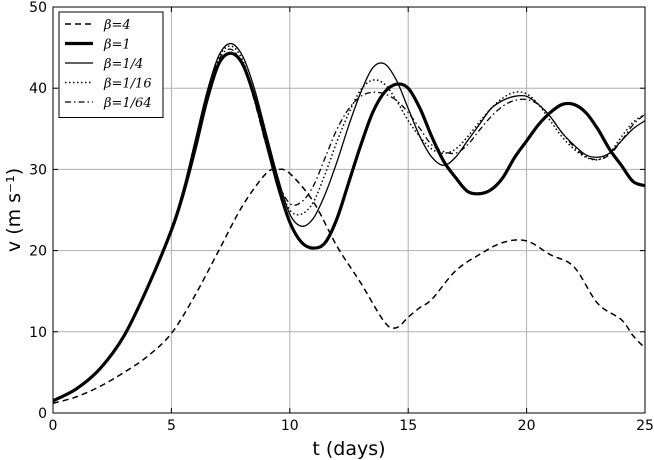  What do you see at coordinates (527, 426) in the screenshot?
I see `x-tick-label: 20` at bounding box center [527, 426].